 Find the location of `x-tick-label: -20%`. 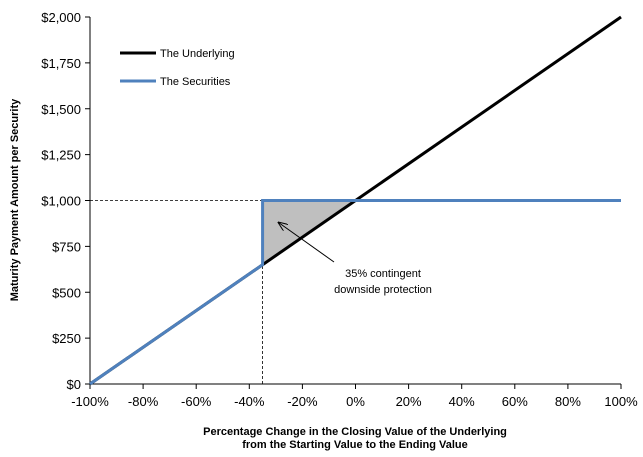

x-tick-label: -20% is located at coordinates (302, 401).